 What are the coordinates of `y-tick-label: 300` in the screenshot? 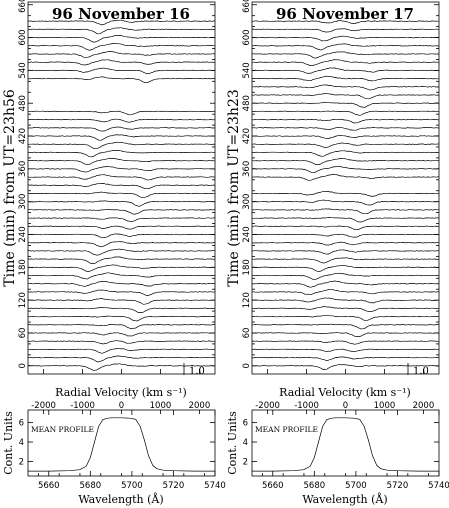 It's located at (23, 202).